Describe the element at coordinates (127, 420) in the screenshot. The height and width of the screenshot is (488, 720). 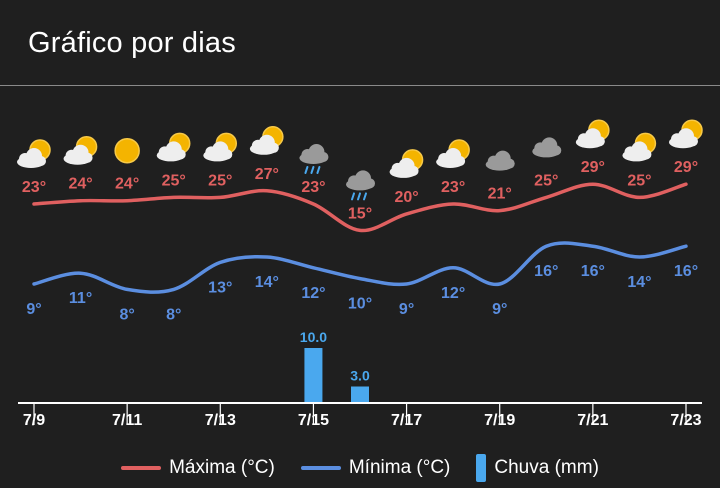
I see `x-tick-label: 7/11` at that location.